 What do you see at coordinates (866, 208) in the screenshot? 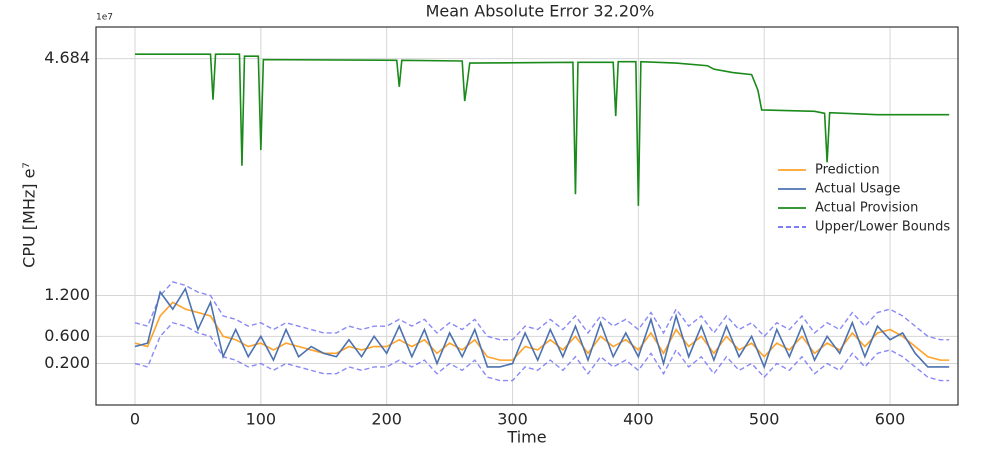
I see `legend-label: Actual Provision` at bounding box center [866, 208].